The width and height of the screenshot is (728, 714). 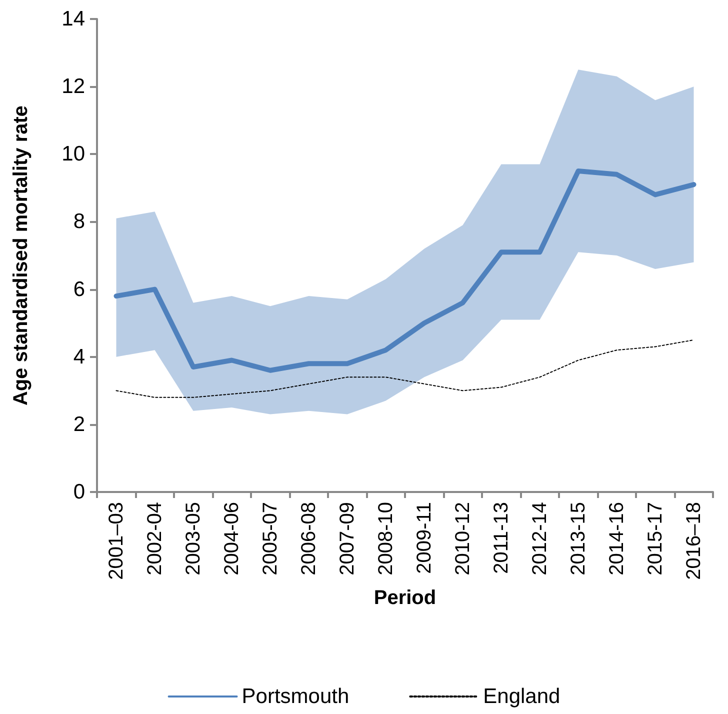 What do you see at coordinates (347, 539) in the screenshot?
I see `x-tick-label: 2007-09` at bounding box center [347, 539].